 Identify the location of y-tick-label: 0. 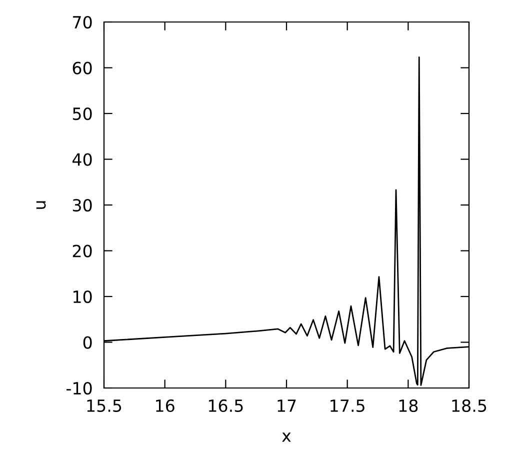
(87, 342).